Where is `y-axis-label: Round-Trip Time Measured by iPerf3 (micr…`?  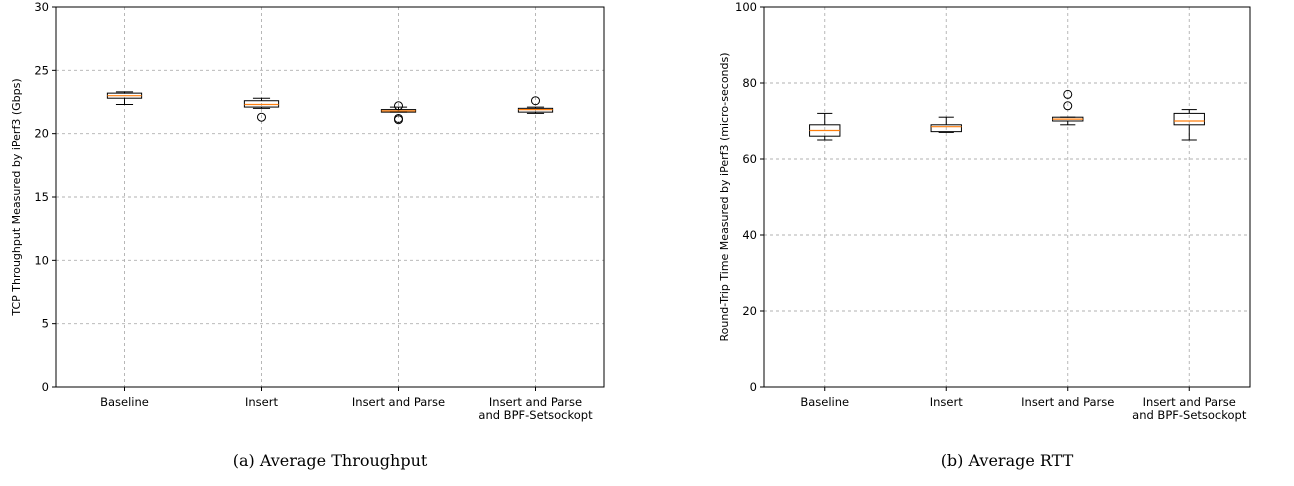
y-axis-label: Round-Trip Time Measured by iPerf3 (micr… is located at coordinates (724, 196).